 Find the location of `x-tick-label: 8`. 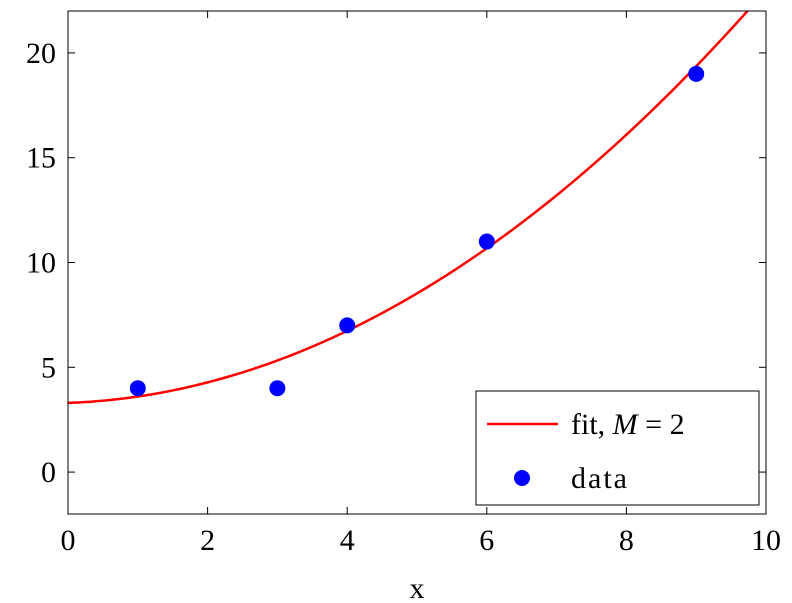

x-tick-label: 8 is located at coordinates (626, 540).